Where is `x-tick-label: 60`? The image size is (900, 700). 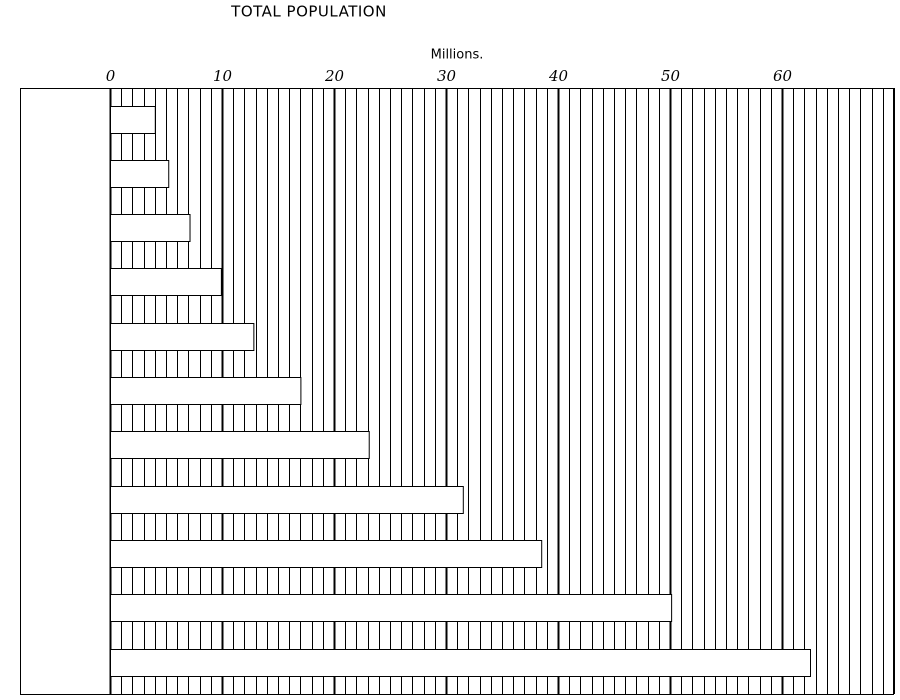 x-tick-label: 60 is located at coordinates (783, 76).